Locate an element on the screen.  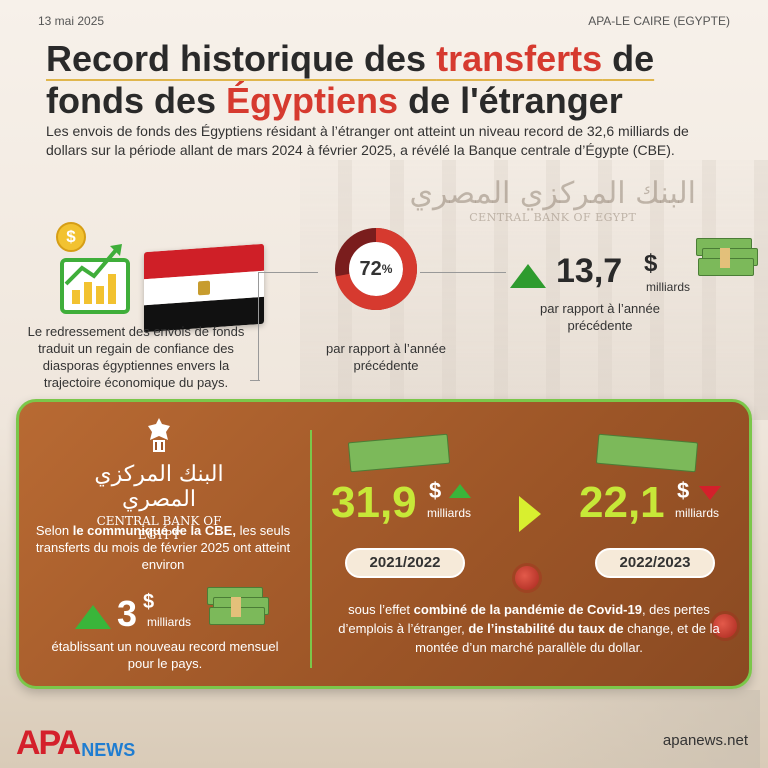
title-highlight-2: Égyptiens is located at coordinates (312, 100).